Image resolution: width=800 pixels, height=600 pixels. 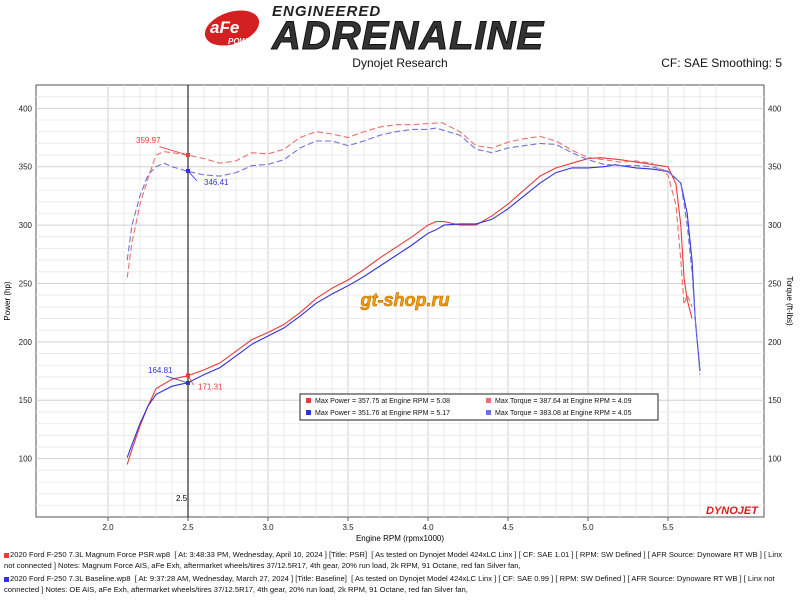 I want to click on run2-color-icon, so click(x=6, y=579).